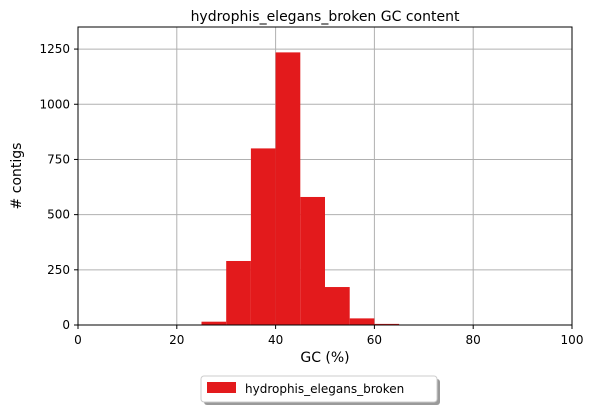  What do you see at coordinates (58, 159) in the screenshot?
I see `y-tick-label: 750` at bounding box center [58, 159].